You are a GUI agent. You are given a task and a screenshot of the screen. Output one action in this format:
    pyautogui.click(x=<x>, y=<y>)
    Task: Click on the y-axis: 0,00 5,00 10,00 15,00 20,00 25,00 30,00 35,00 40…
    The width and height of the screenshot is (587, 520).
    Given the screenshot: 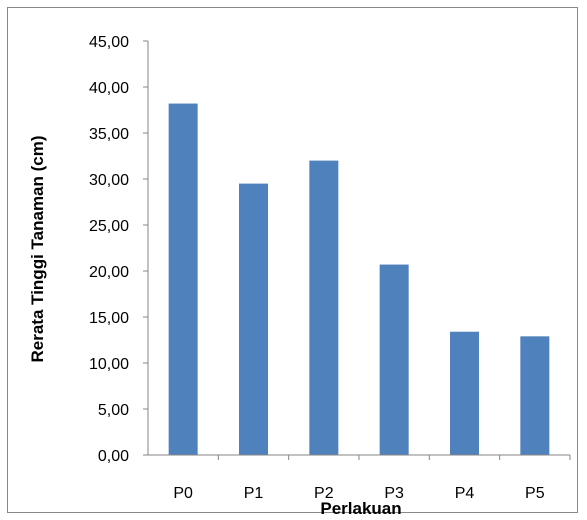 What is the action you would take?
    pyautogui.click(x=118, y=249)
    